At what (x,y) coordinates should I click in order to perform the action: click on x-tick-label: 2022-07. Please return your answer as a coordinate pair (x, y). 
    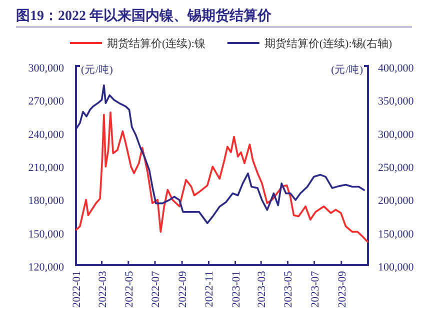
    Looking at the image, I should click on (156, 289).